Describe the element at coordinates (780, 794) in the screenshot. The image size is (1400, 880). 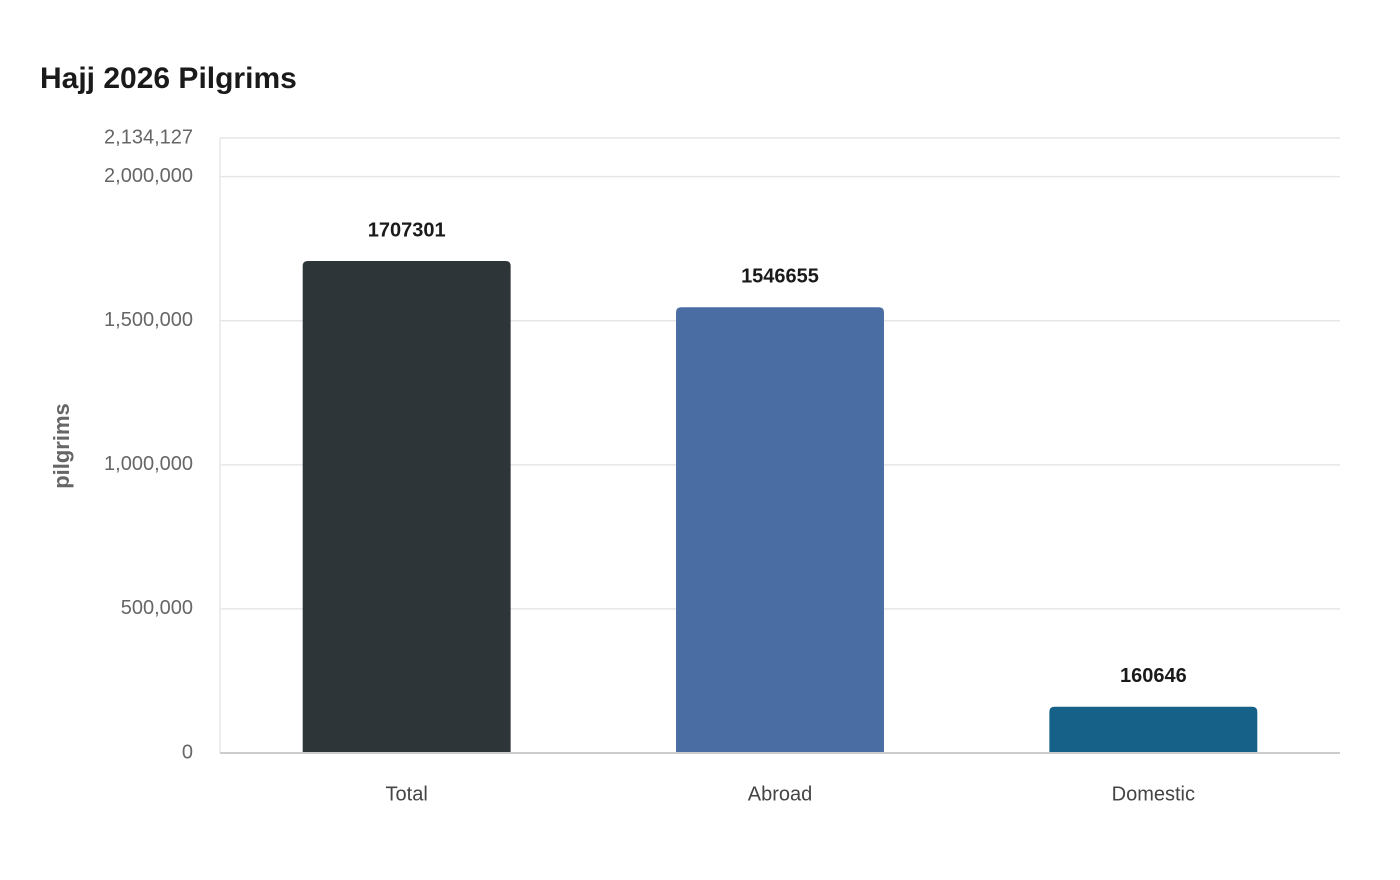
I see `x-tick-label: Abroad` at that location.